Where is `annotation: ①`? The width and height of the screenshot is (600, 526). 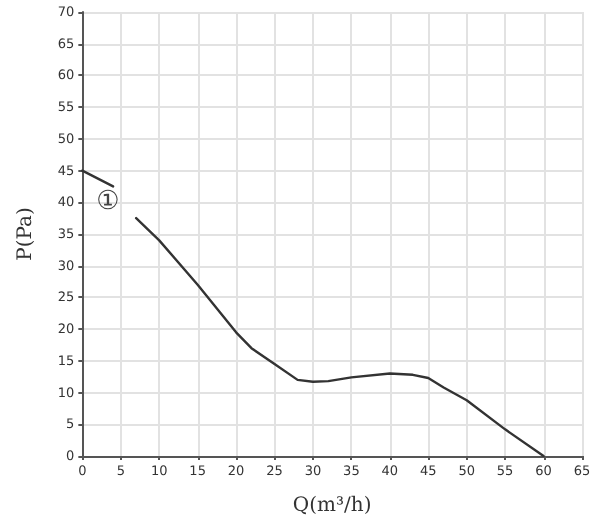
annotation: ① is located at coordinates (108, 202).